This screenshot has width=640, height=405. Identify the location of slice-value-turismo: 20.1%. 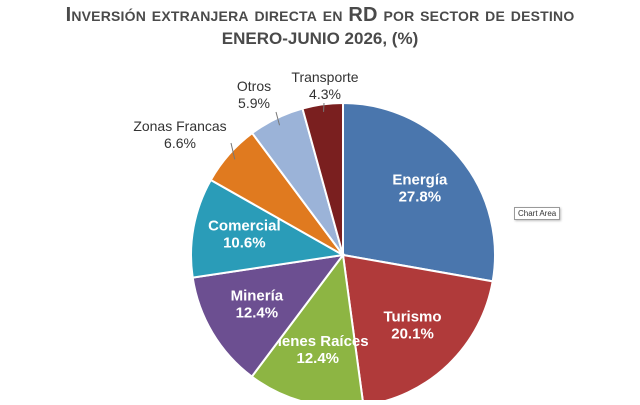
(412, 333).